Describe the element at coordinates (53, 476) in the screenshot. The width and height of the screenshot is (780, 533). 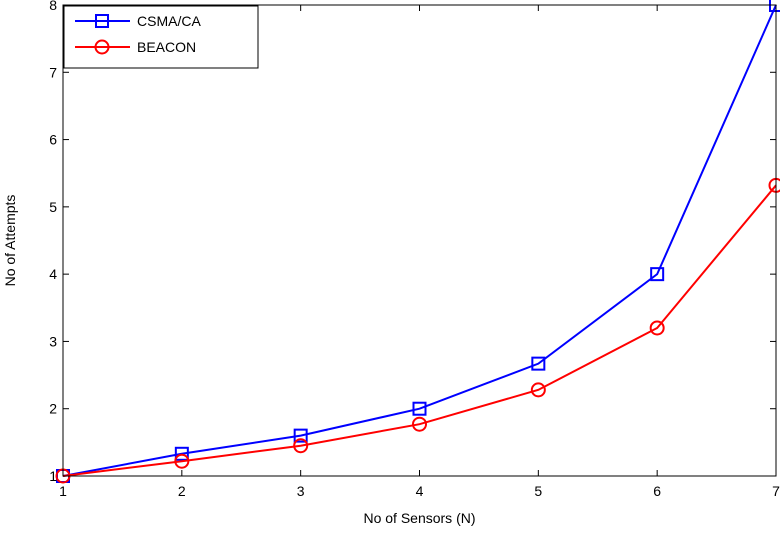
I see `y-tick-label: 1` at that location.